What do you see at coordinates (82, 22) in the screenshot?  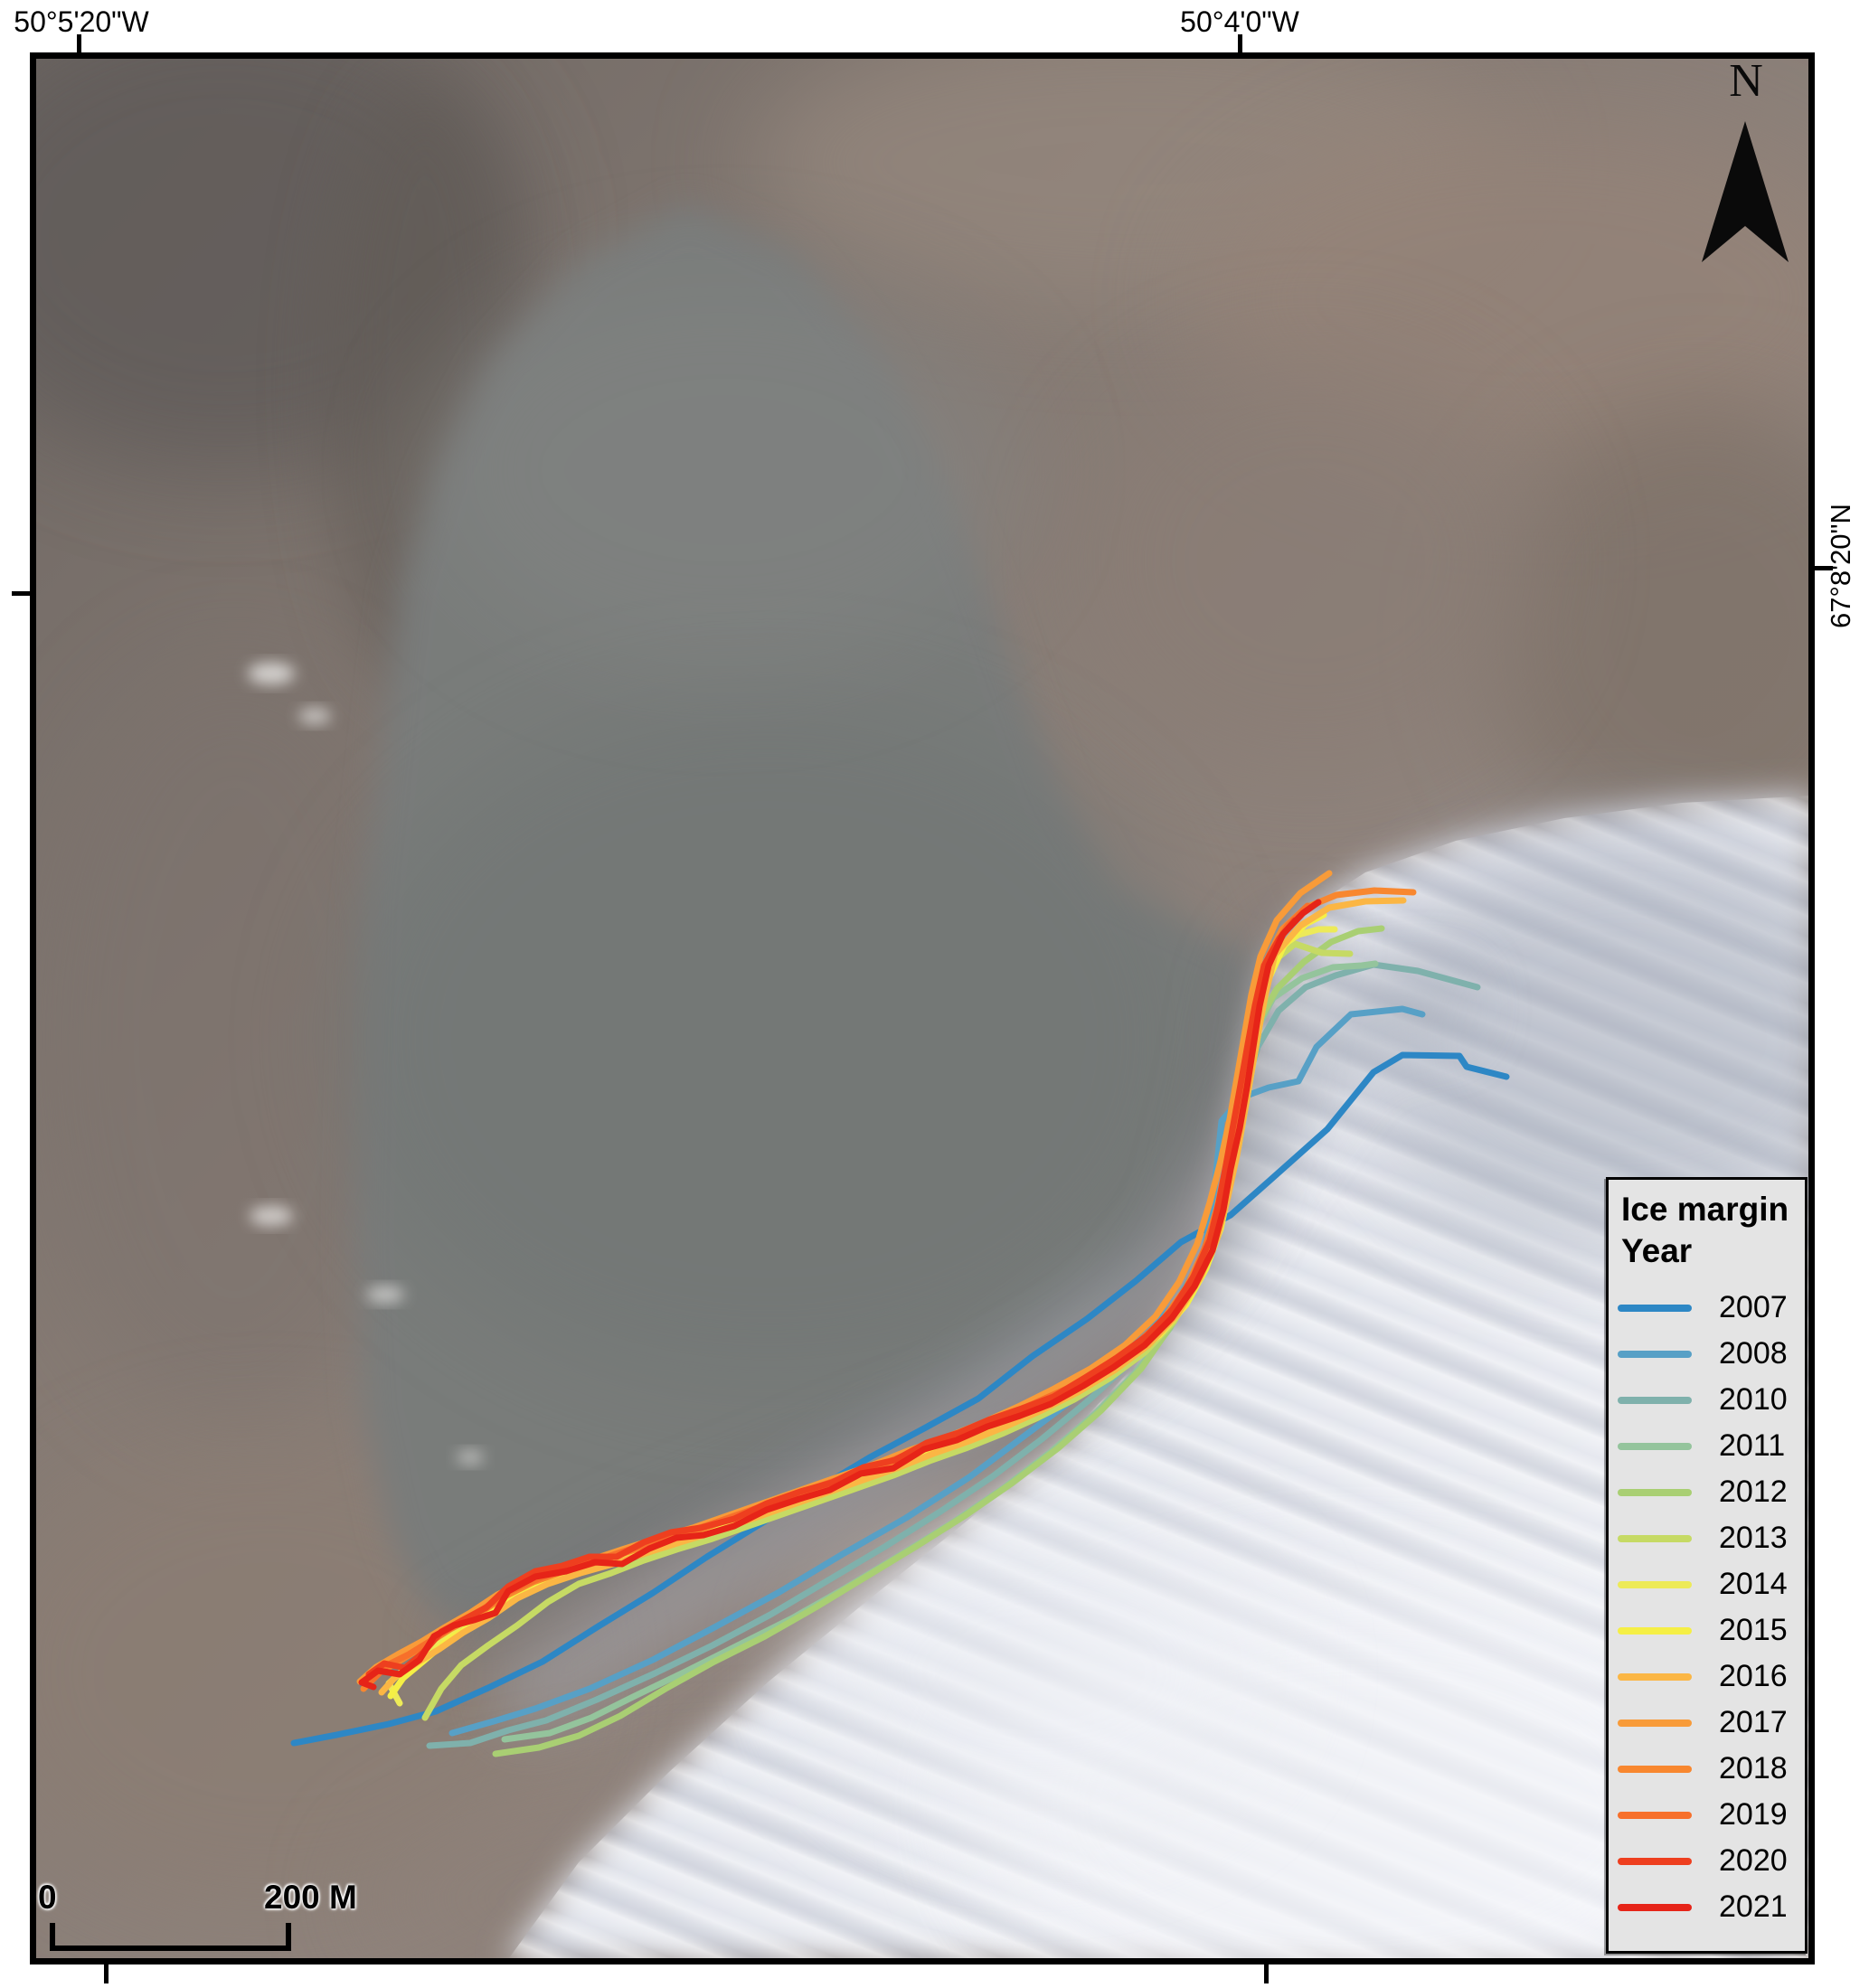 I see `lon-label-top-left: 50°5'20"W` at bounding box center [82, 22].